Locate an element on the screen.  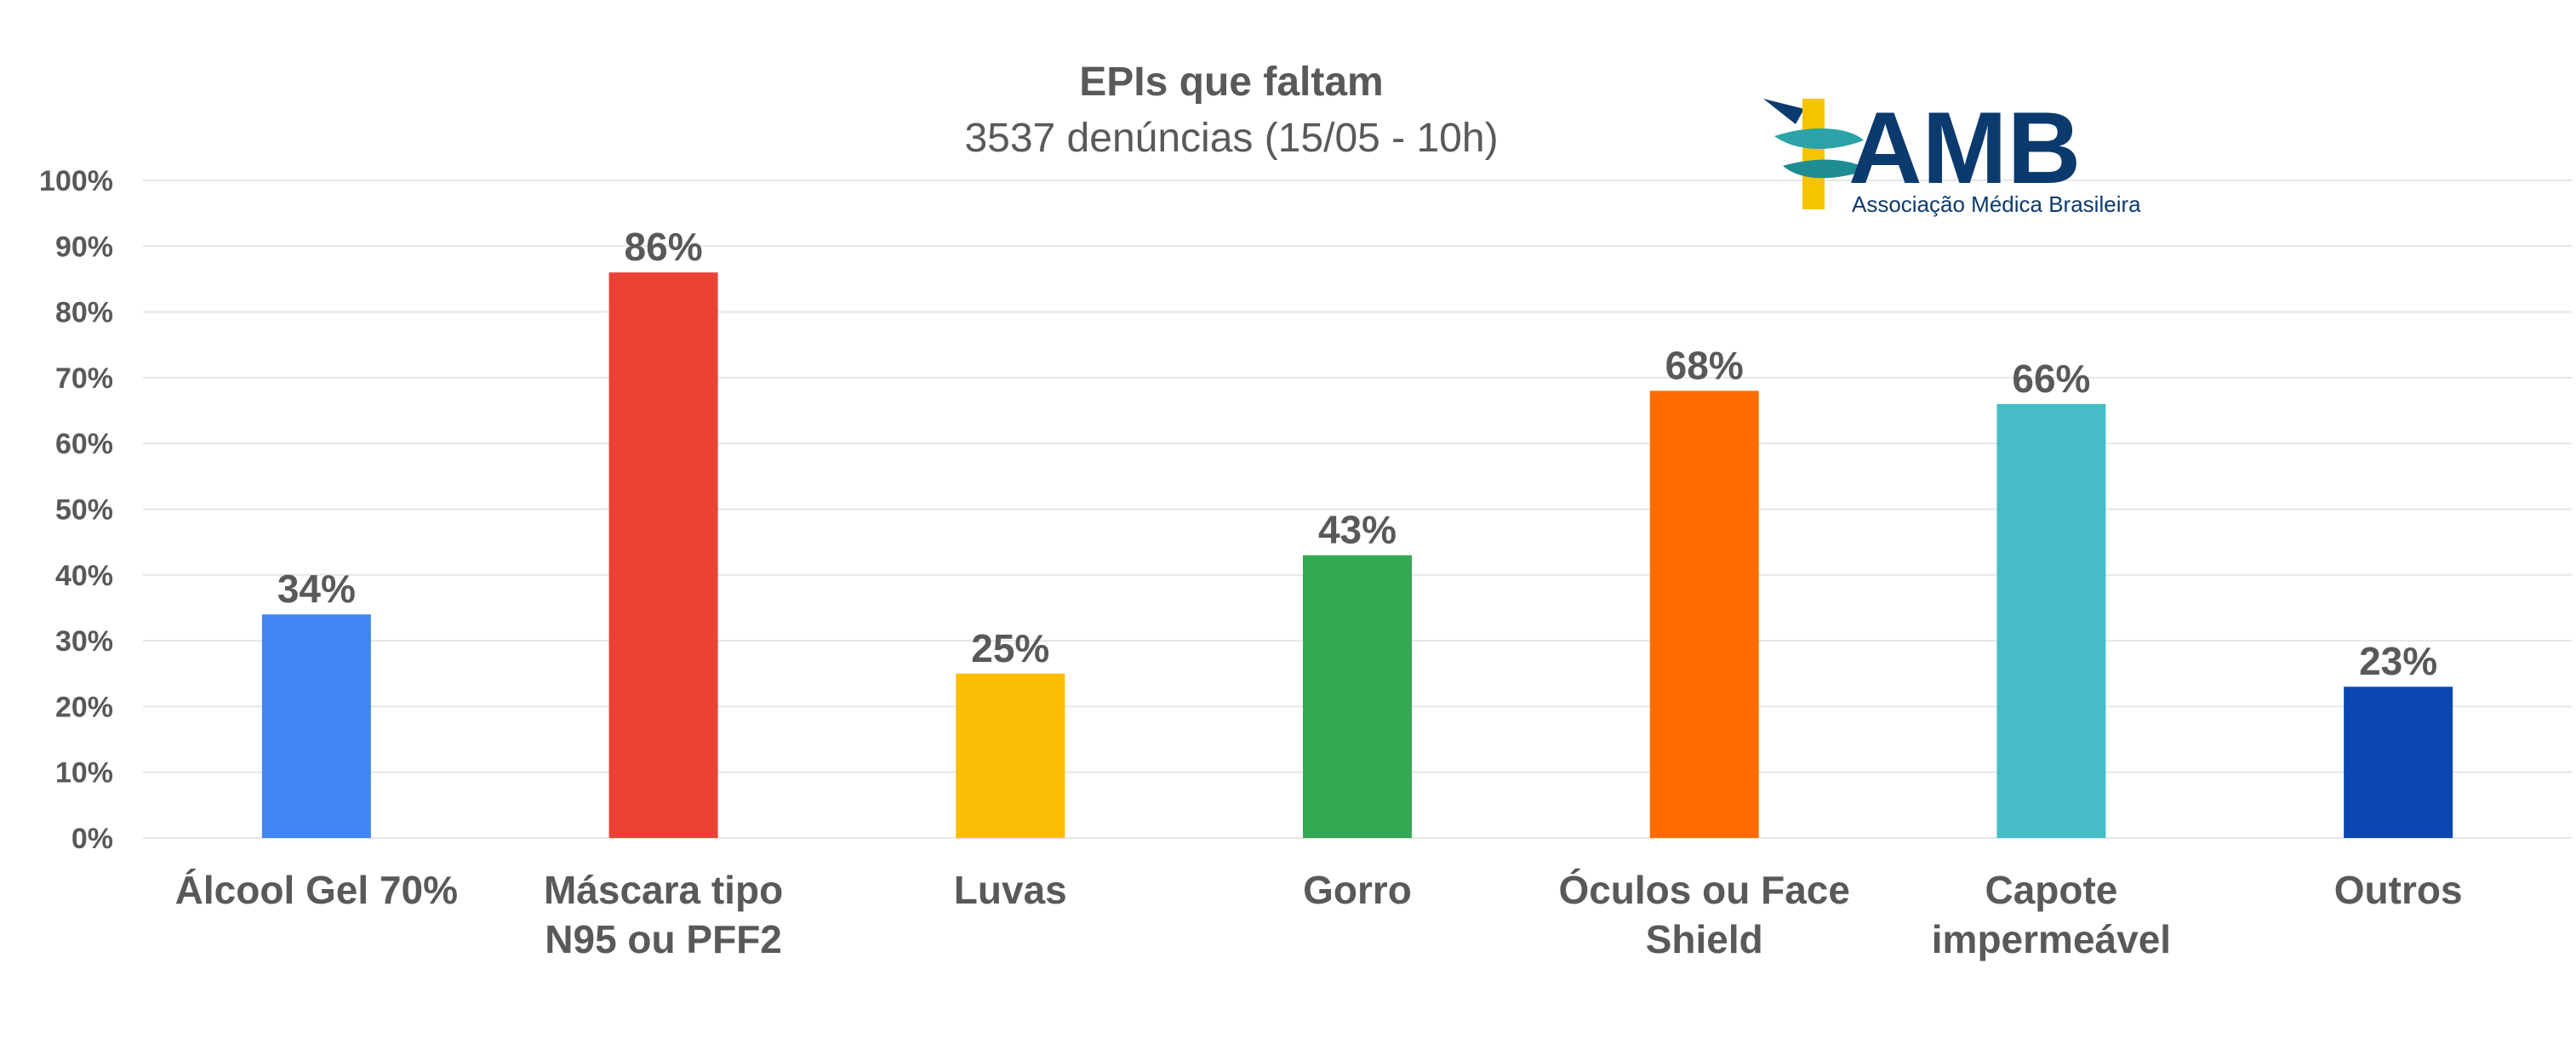
chart-subtitle: 3537 denúncias (15/05 - 10h) is located at coordinates (1231, 138).